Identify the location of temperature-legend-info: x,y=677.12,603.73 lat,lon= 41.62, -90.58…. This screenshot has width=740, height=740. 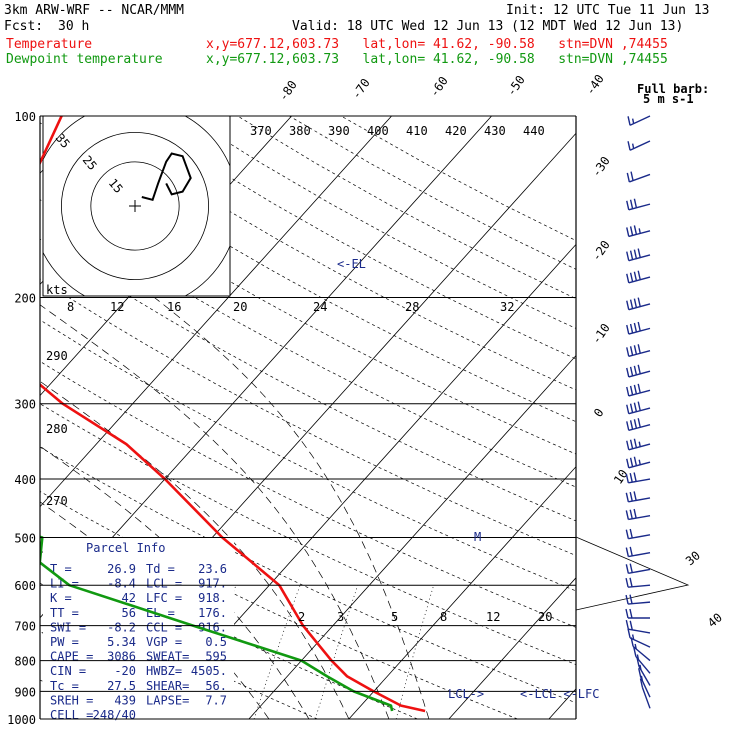
(437, 44).